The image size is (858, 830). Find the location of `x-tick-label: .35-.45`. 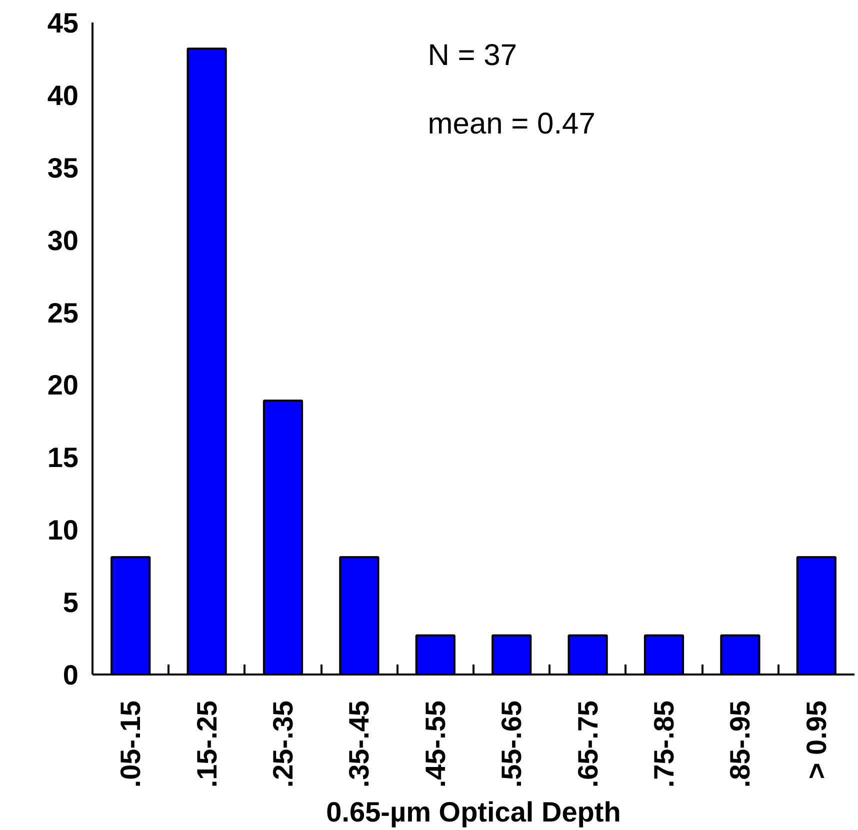

x-tick-label: .35-.45 is located at coordinates (359, 744).